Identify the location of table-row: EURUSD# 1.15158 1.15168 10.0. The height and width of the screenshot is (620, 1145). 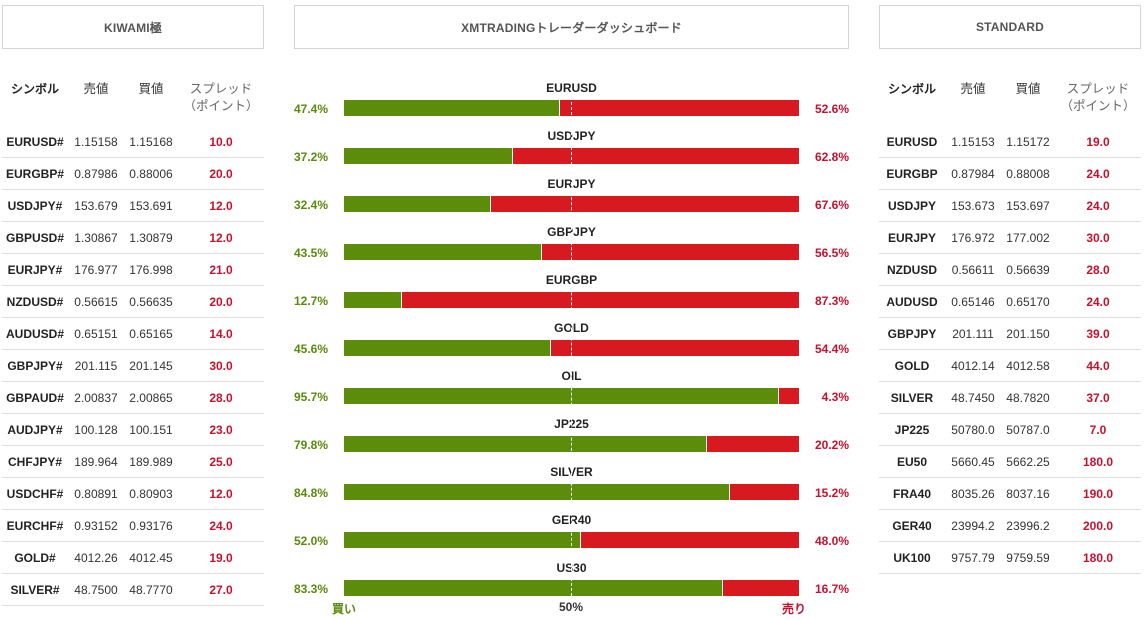
(133, 142).